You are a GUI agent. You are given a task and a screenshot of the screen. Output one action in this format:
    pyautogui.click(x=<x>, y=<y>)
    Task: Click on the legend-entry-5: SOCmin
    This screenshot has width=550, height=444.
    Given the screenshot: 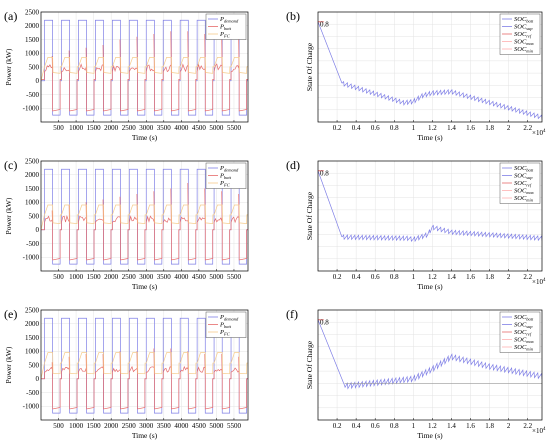 What is the action you would take?
    pyautogui.click(x=524, y=199)
    